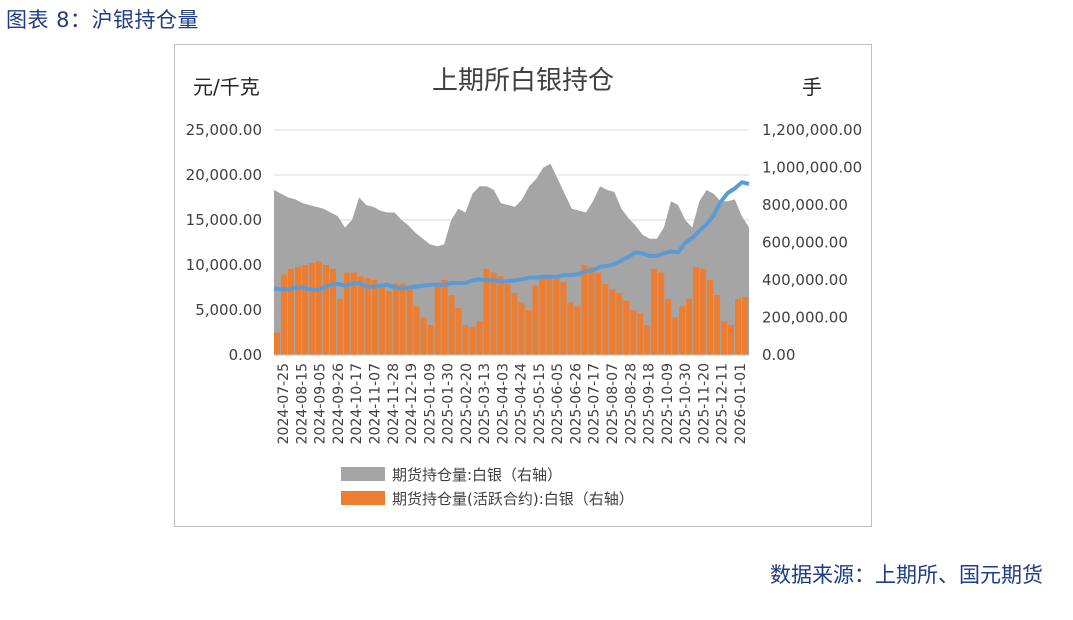 The width and height of the screenshot is (1073, 620). I want to click on x-tick-label: 2025-02-20, so click(467, 403).